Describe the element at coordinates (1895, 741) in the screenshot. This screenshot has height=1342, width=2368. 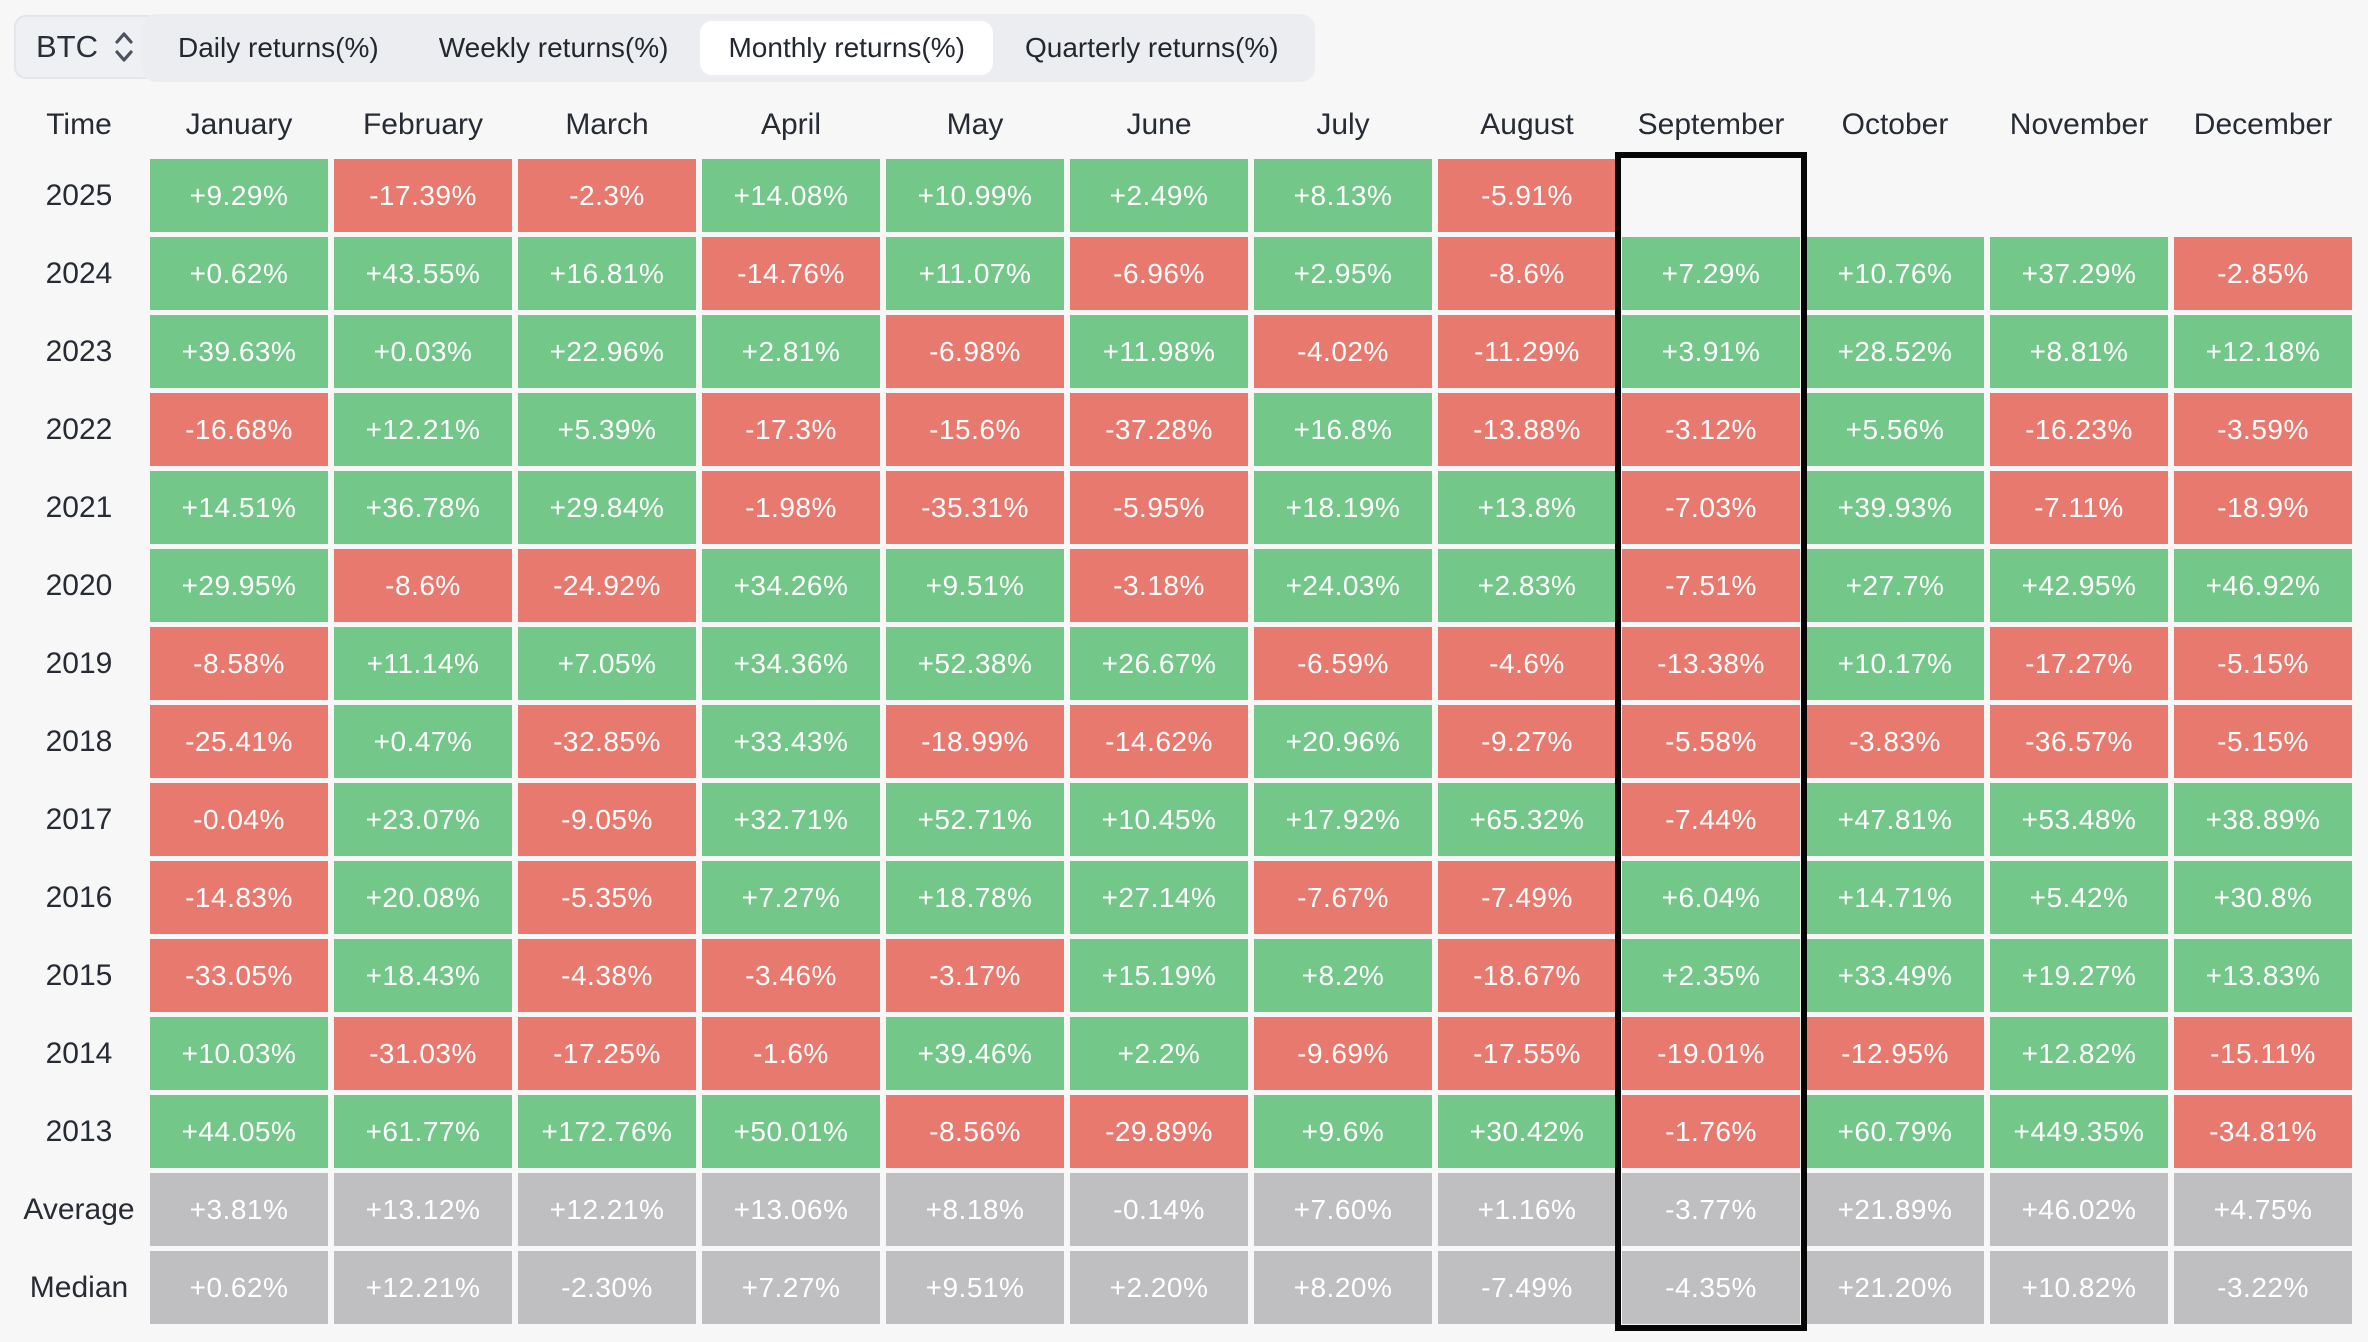
I see `return-cell: -3.83%` at that location.